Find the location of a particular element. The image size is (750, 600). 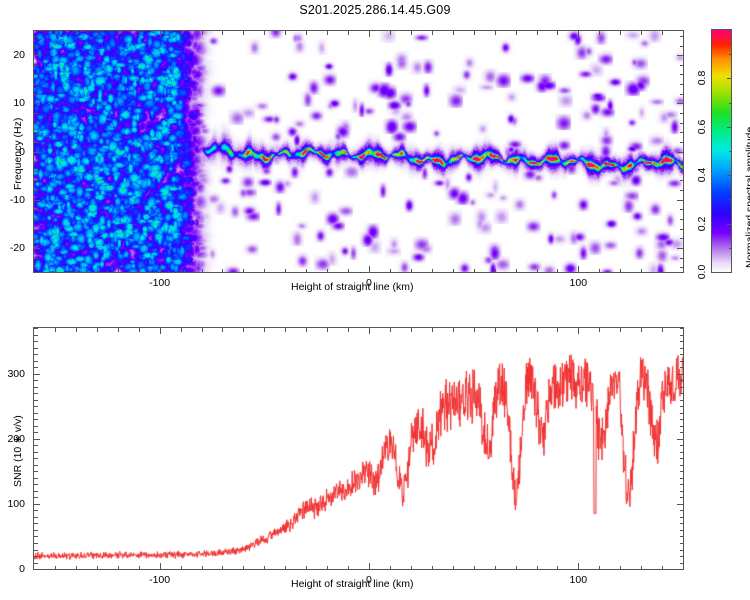

colorbar-ticklabel: 0.2 is located at coordinates (702, 223).